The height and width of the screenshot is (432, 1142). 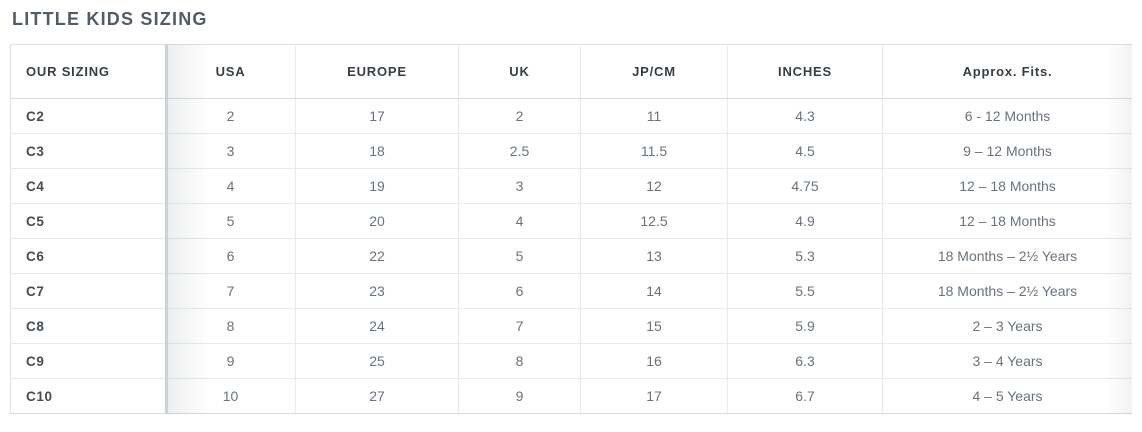 I want to click on table-row-c5: C5 5 20 4 12.5 4.9 12 – 18 Months, so click(x=571, y=221).